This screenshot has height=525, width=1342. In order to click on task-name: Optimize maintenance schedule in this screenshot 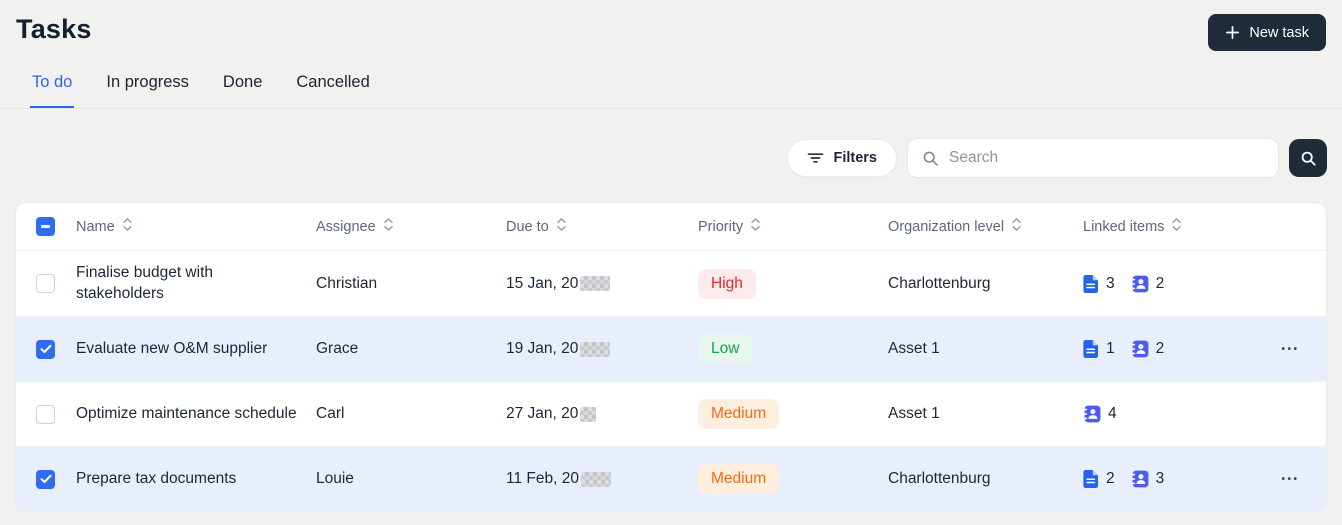, I will do `click(186, 413)`.